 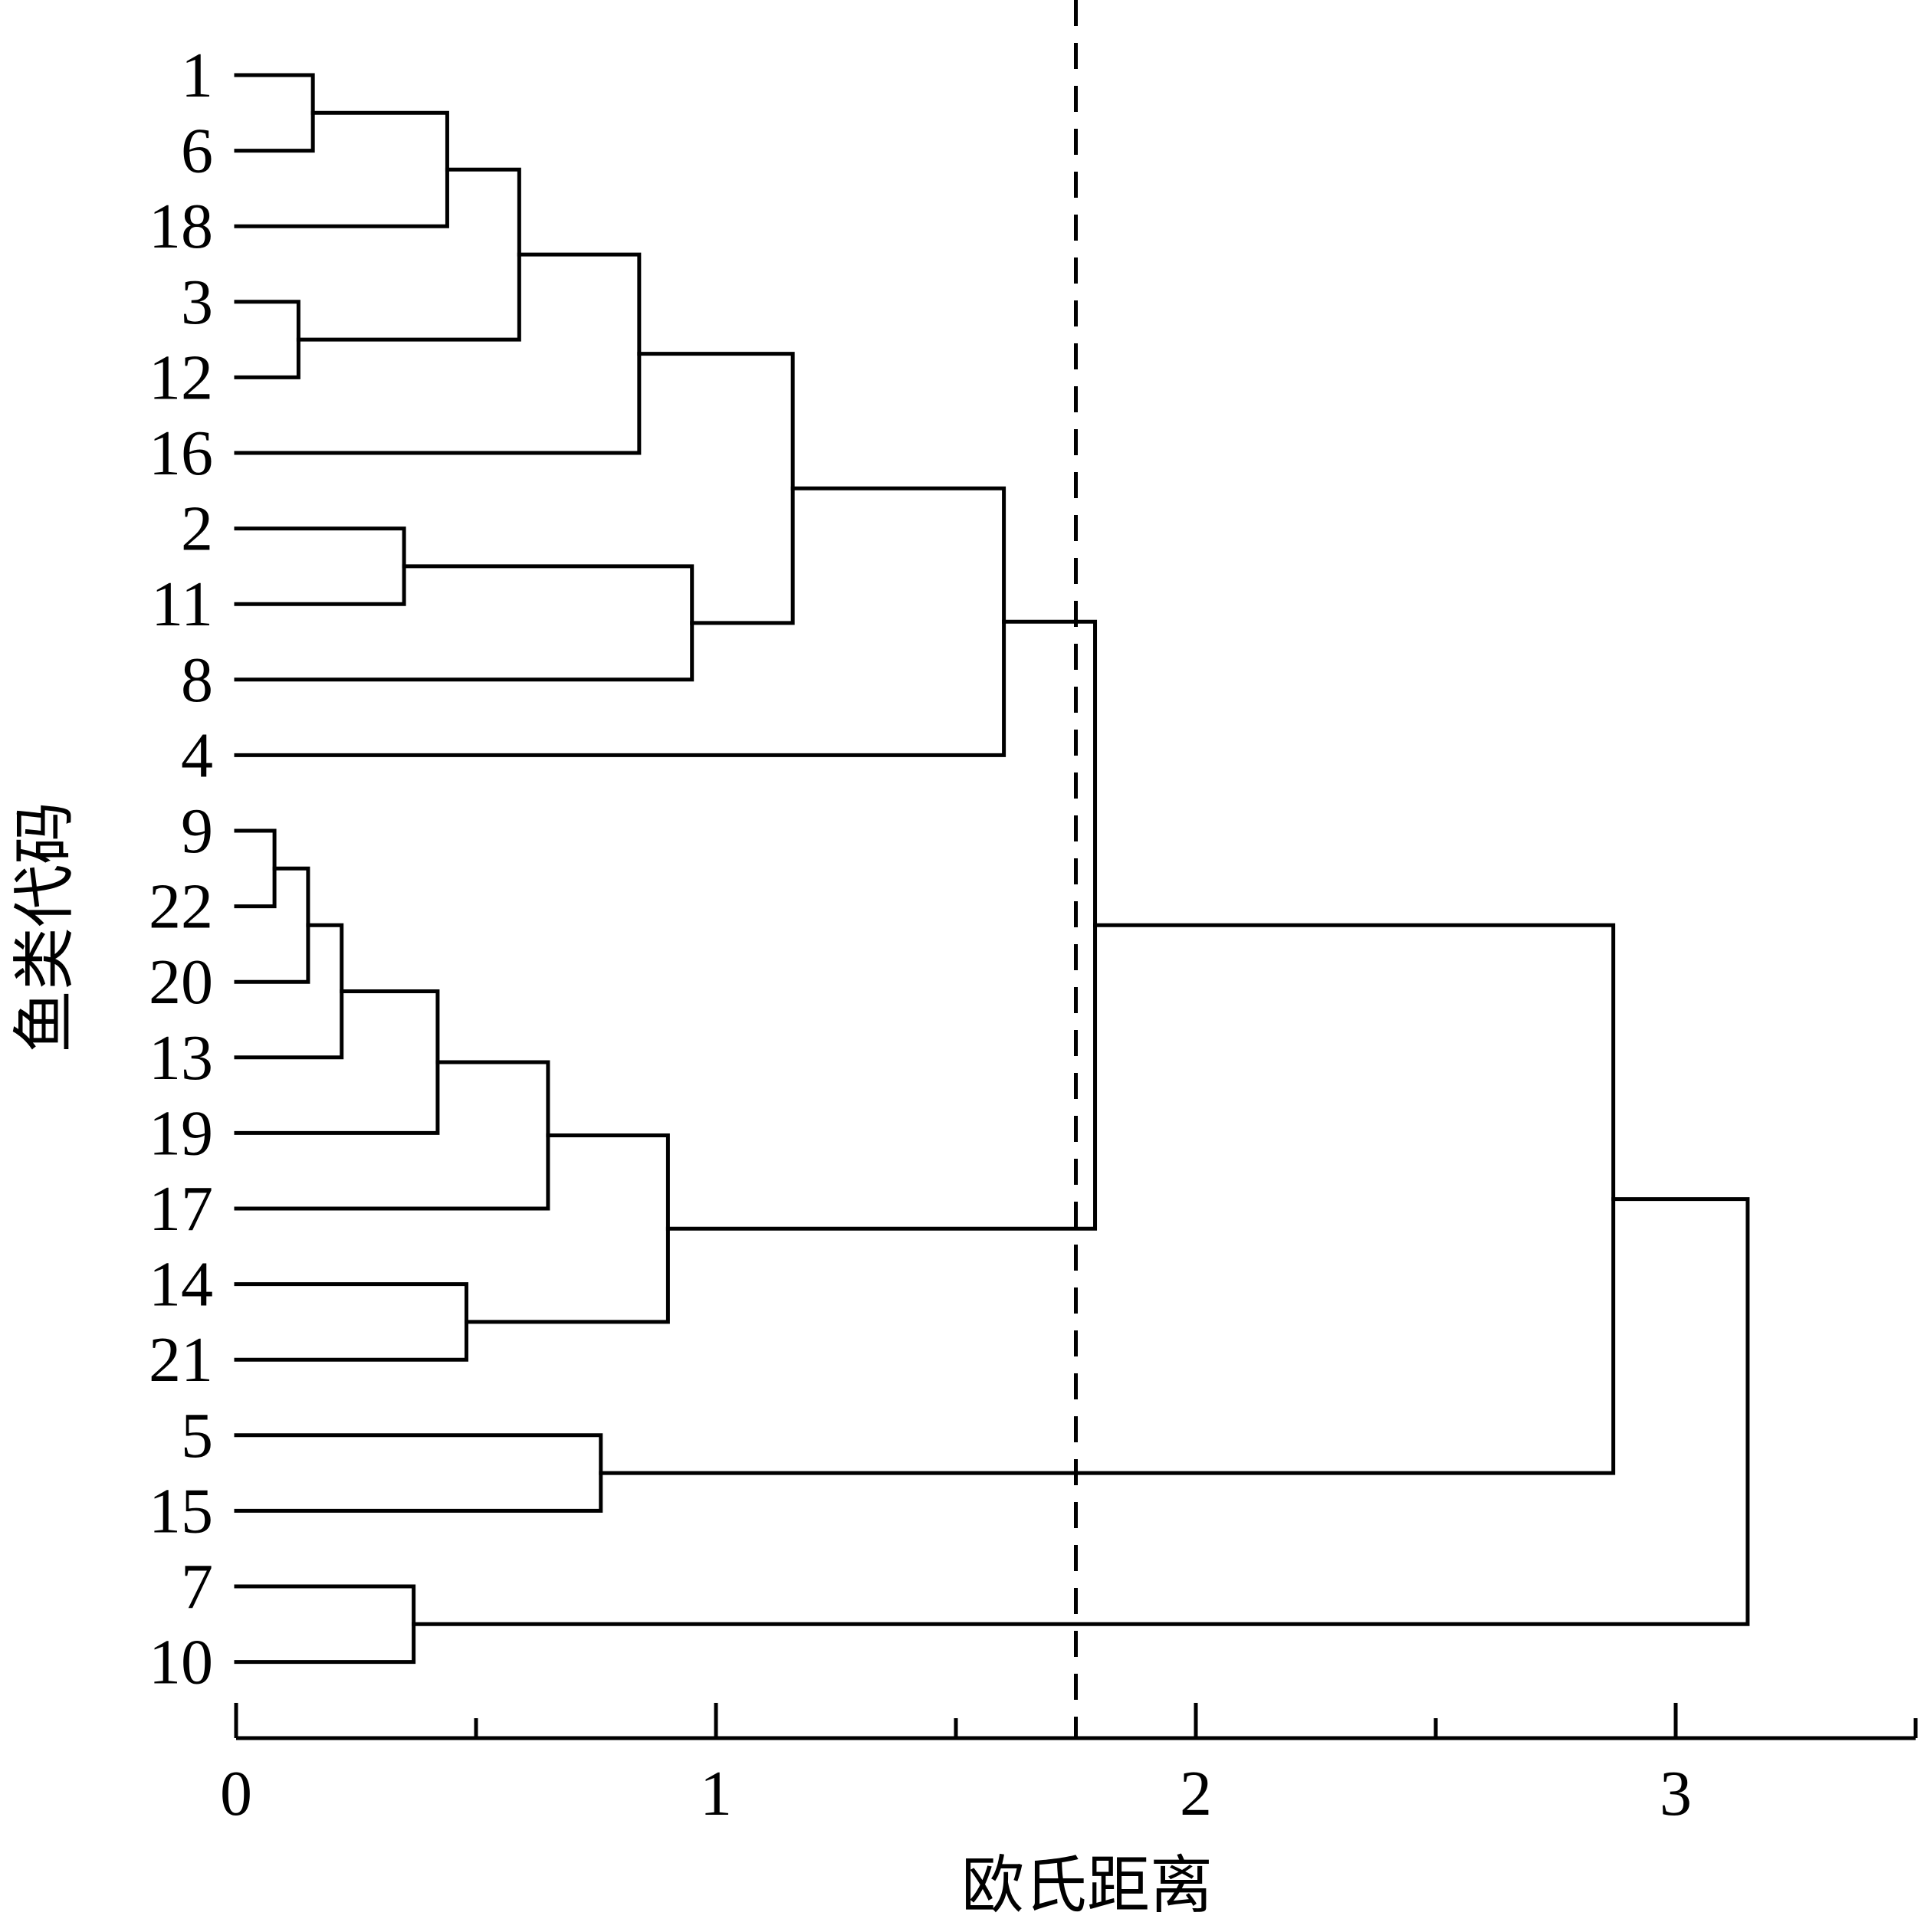 I want to click on leaf-label-4: 4, so click(x=197, y=755).